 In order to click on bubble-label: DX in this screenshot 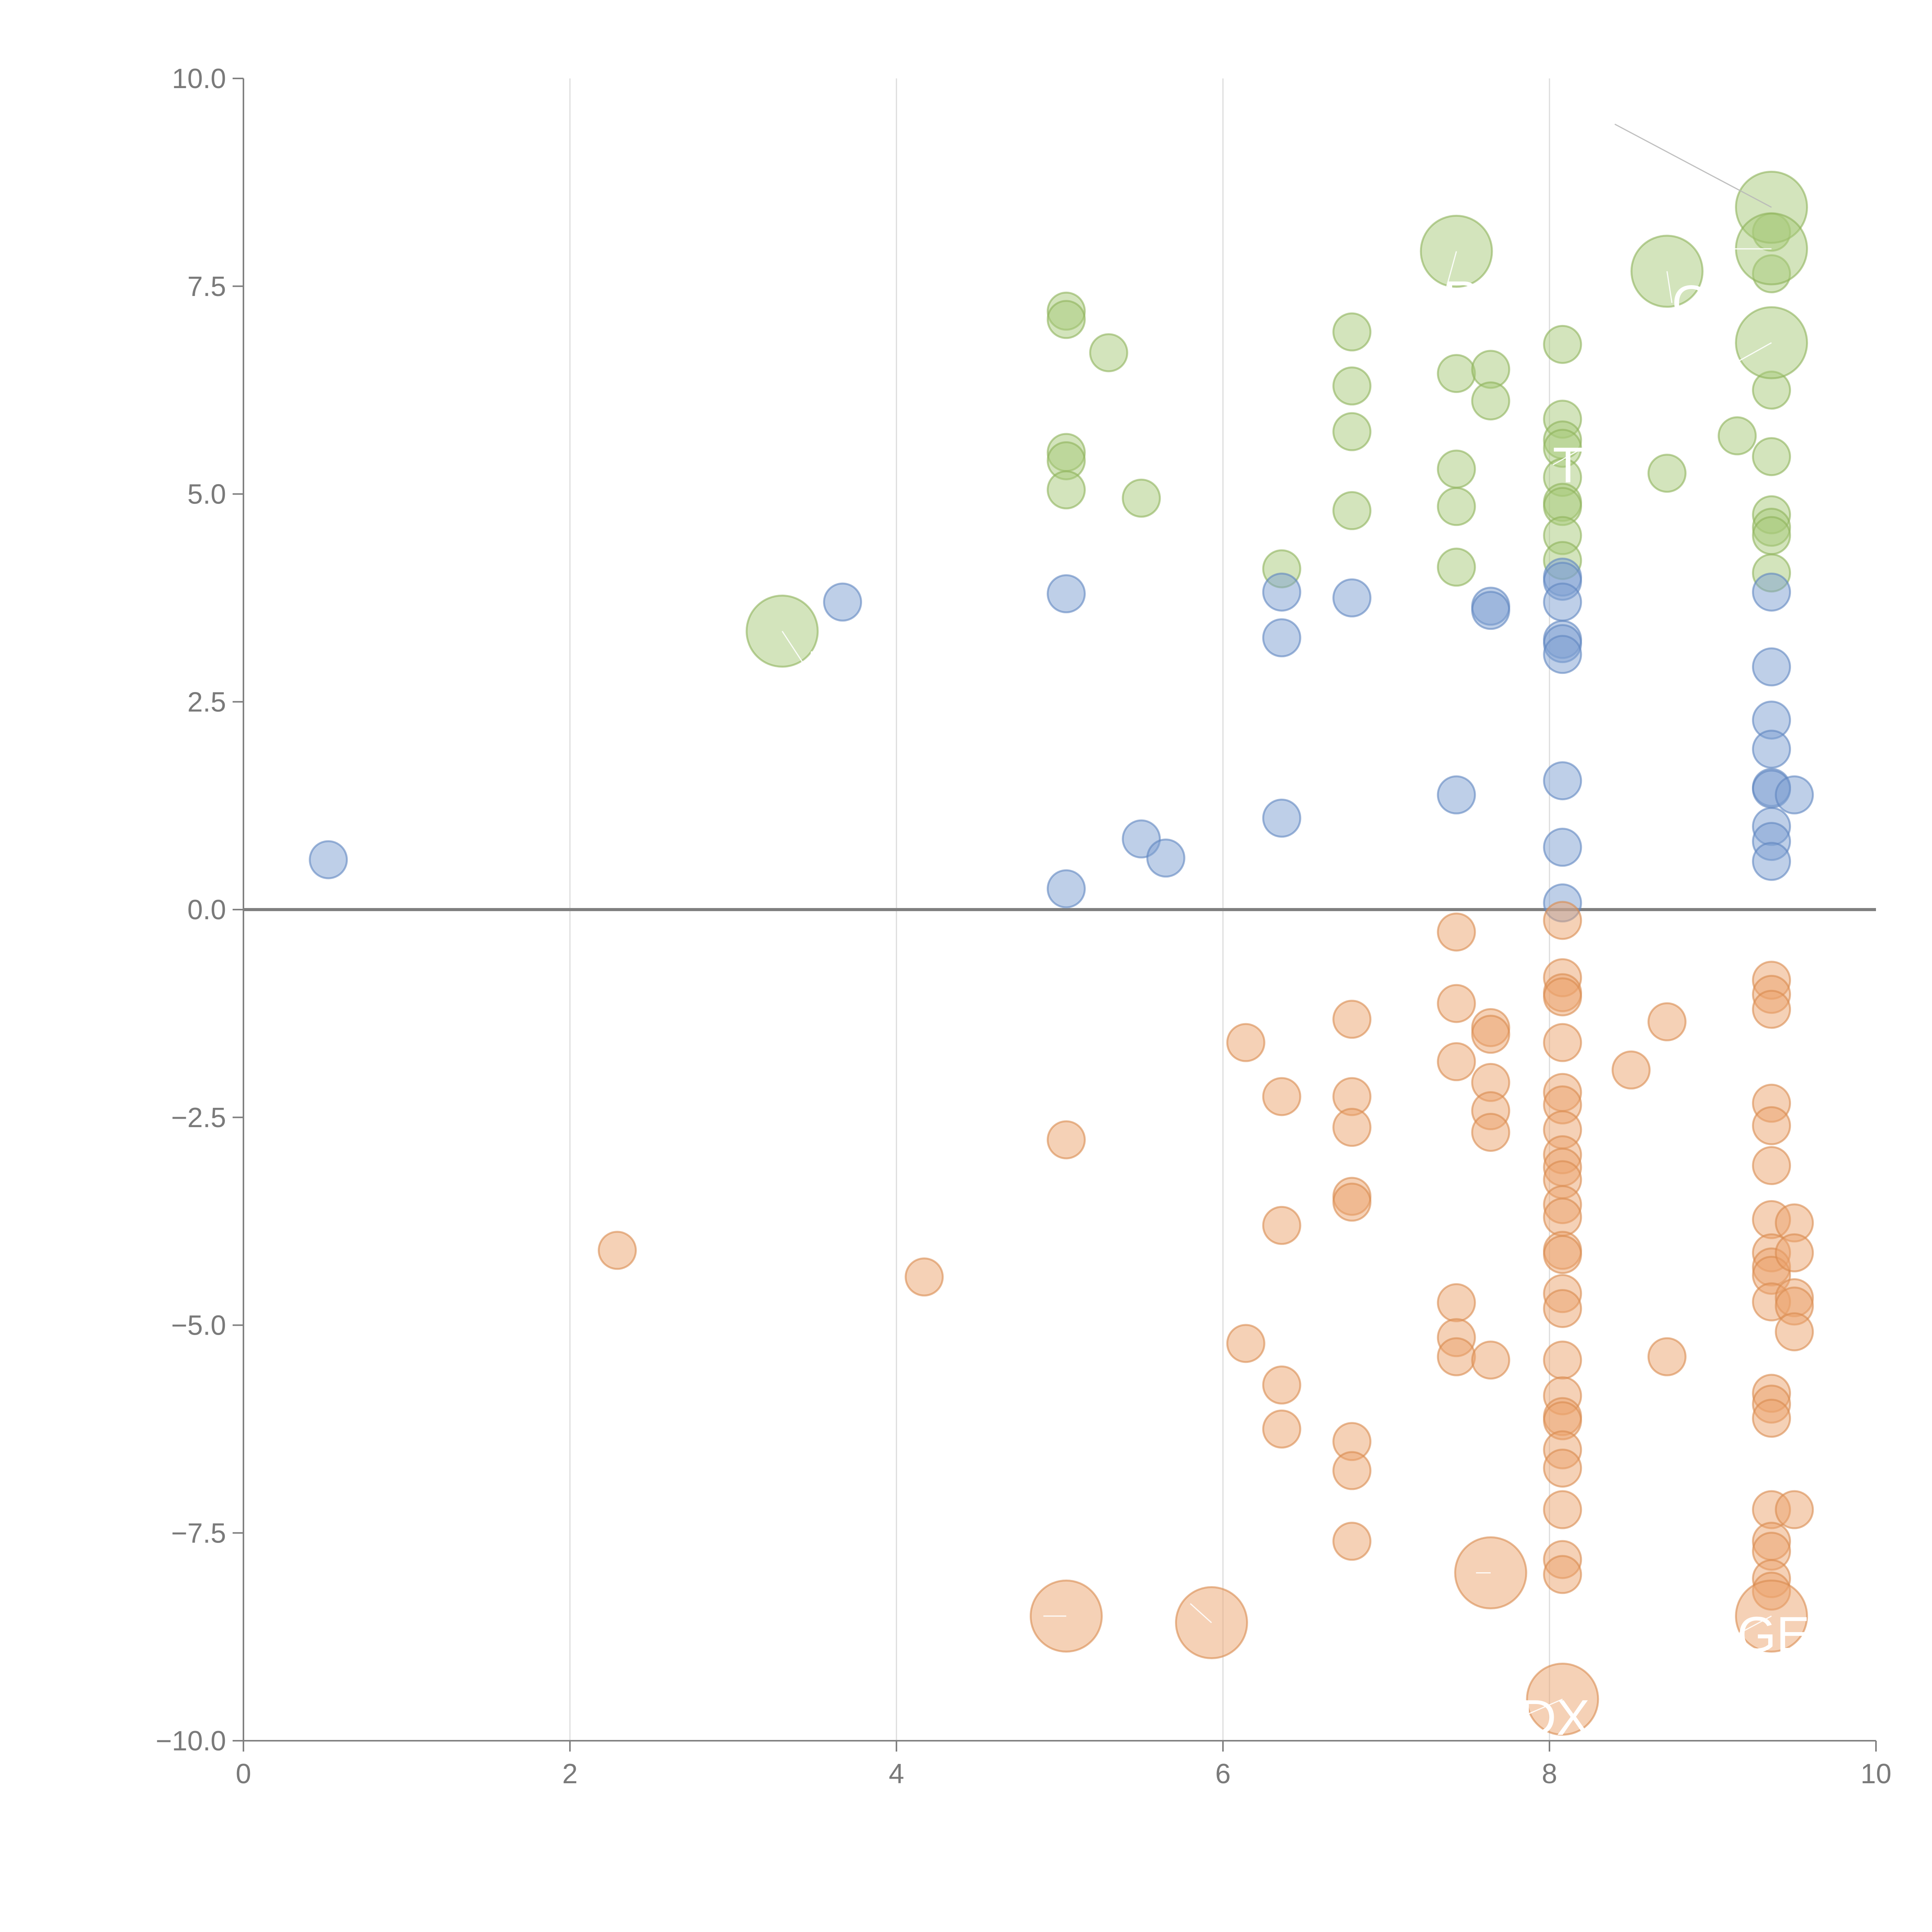, I will do `click(1555, 1717)`.